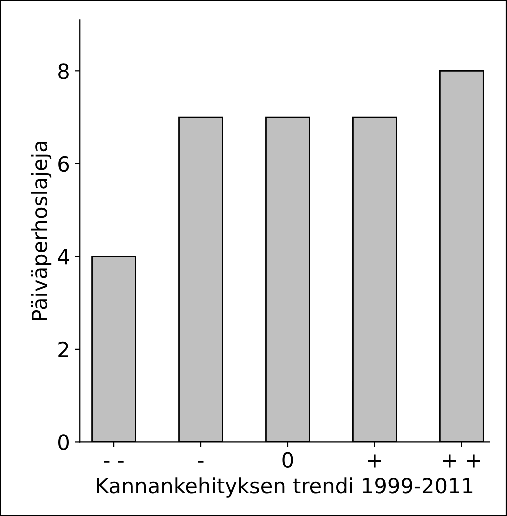 This screenshot has height=516, width=507. What do you see at coordinates (288, 460) in the screenshot?
I see `x-tick-label: 0` at bounding box center [288, 460].